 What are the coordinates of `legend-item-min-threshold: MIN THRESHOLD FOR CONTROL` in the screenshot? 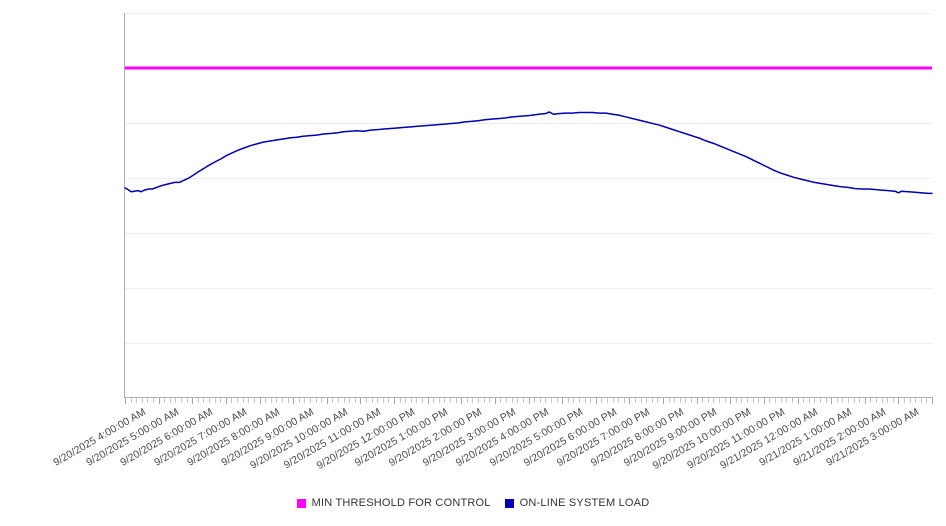 It's located at (393, 503).